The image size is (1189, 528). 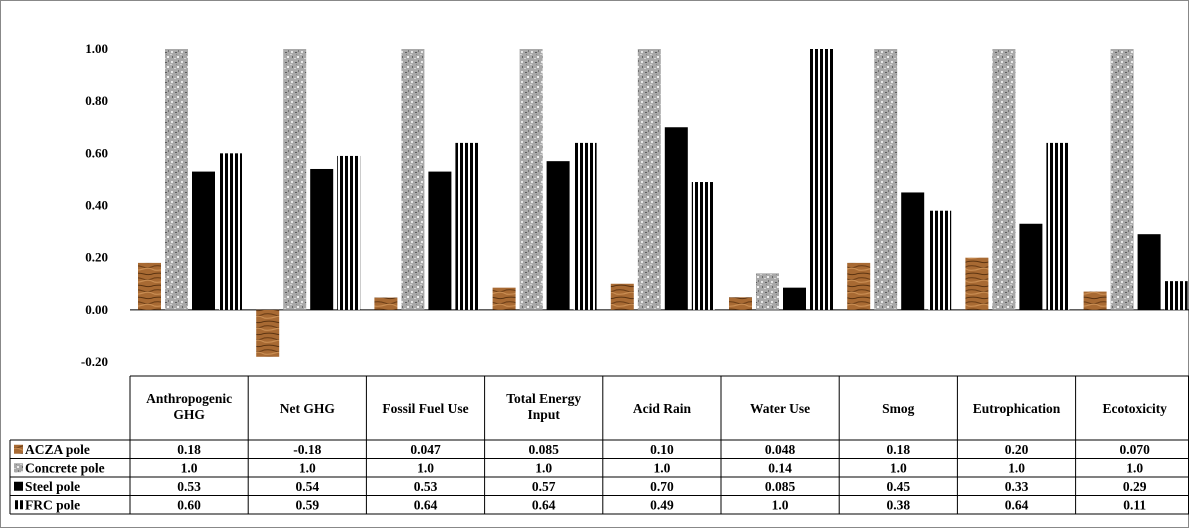 I want to click on data-label: -0.18, so click(x=307, y=449).